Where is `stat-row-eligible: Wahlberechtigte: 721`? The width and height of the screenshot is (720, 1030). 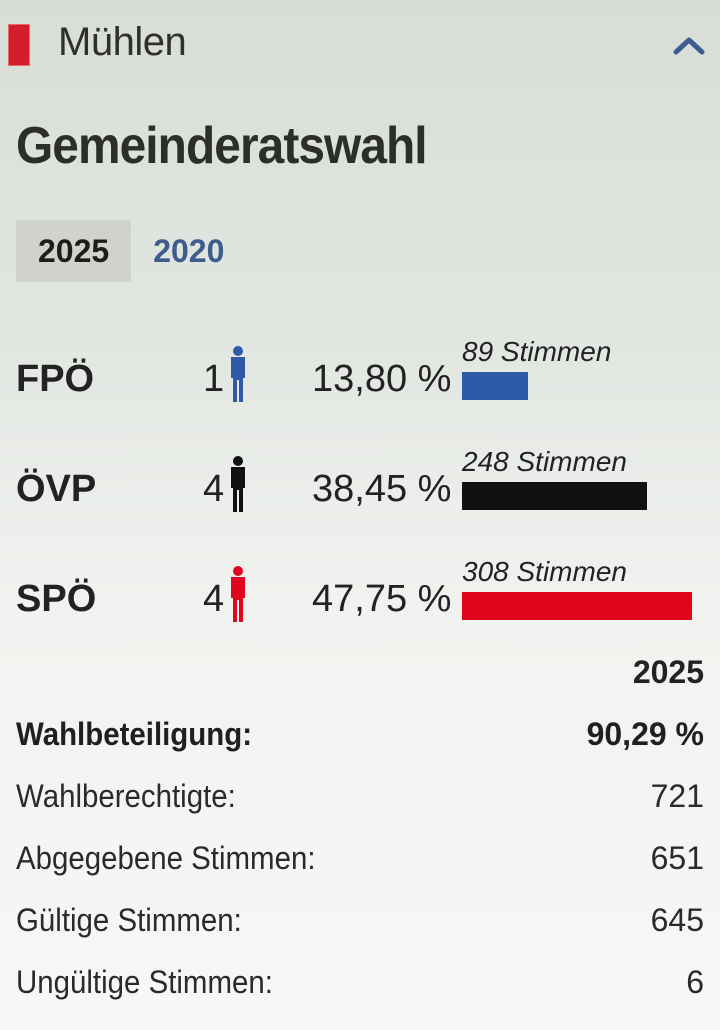
stat-row-eligible: Wahlberechtigte: 721 is located at coordinates (360, 803).